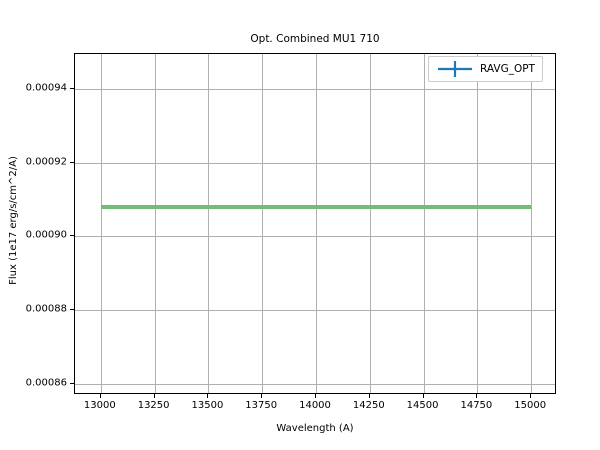  I want to click on x-tick-label: 15000, so click(530, 405).